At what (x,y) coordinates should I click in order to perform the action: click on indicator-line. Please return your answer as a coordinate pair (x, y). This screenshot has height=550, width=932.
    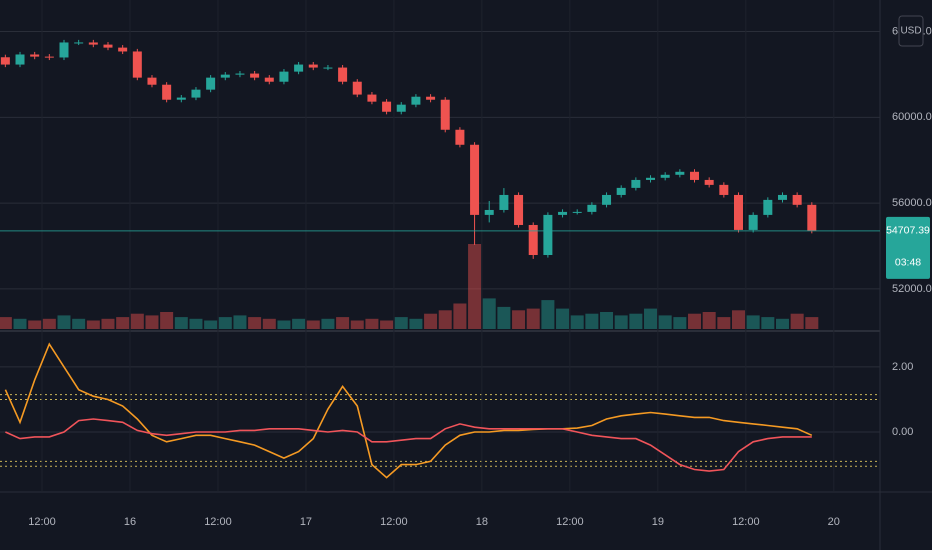
    Looking at the image, I should click on (408, 445).